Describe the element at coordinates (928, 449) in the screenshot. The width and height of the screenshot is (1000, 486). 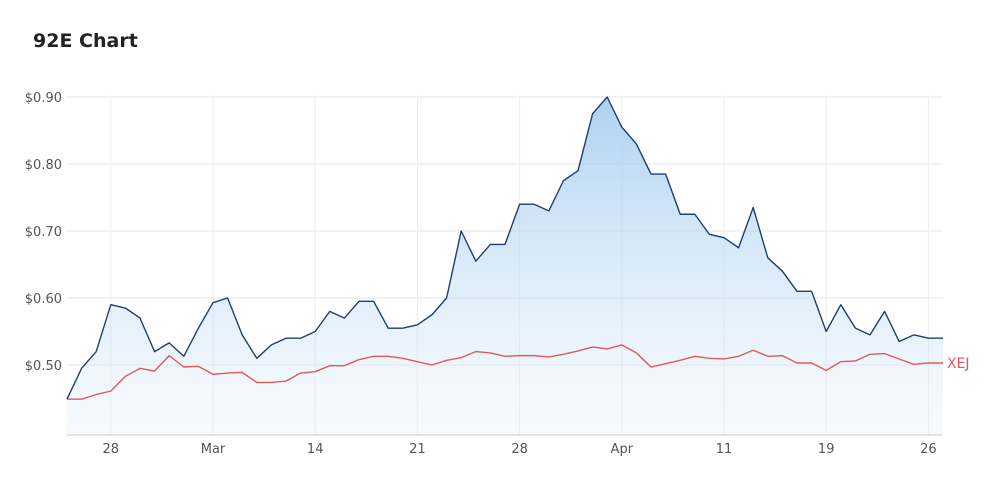
I see `x-tick-label: 26` at that location.